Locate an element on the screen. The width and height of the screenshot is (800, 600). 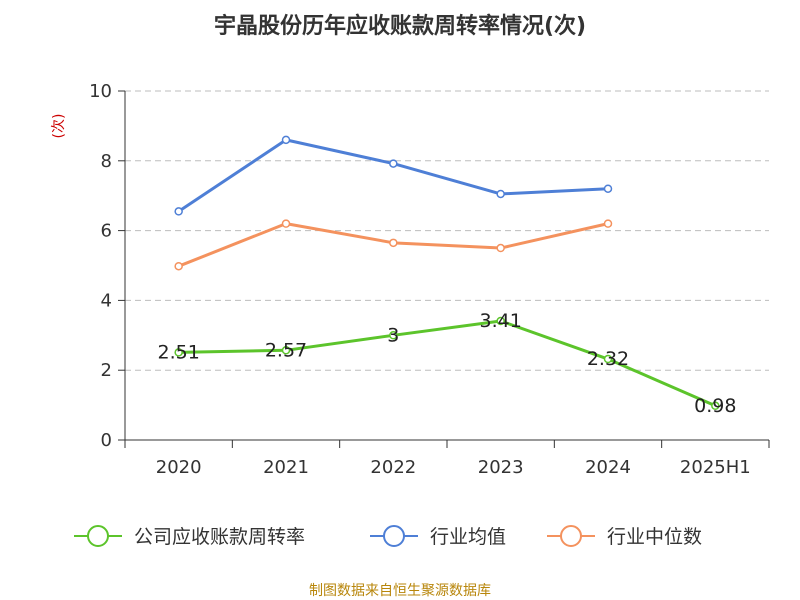
legend-label-1: 行业均值 is located at coordinates (468, 537).